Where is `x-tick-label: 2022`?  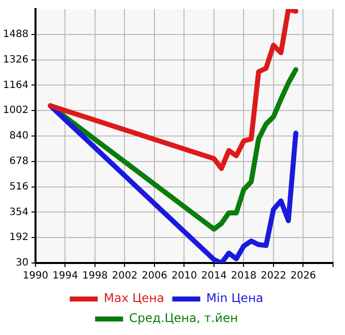
x-tick-label: 2022 is located at coordinates (273, 276).